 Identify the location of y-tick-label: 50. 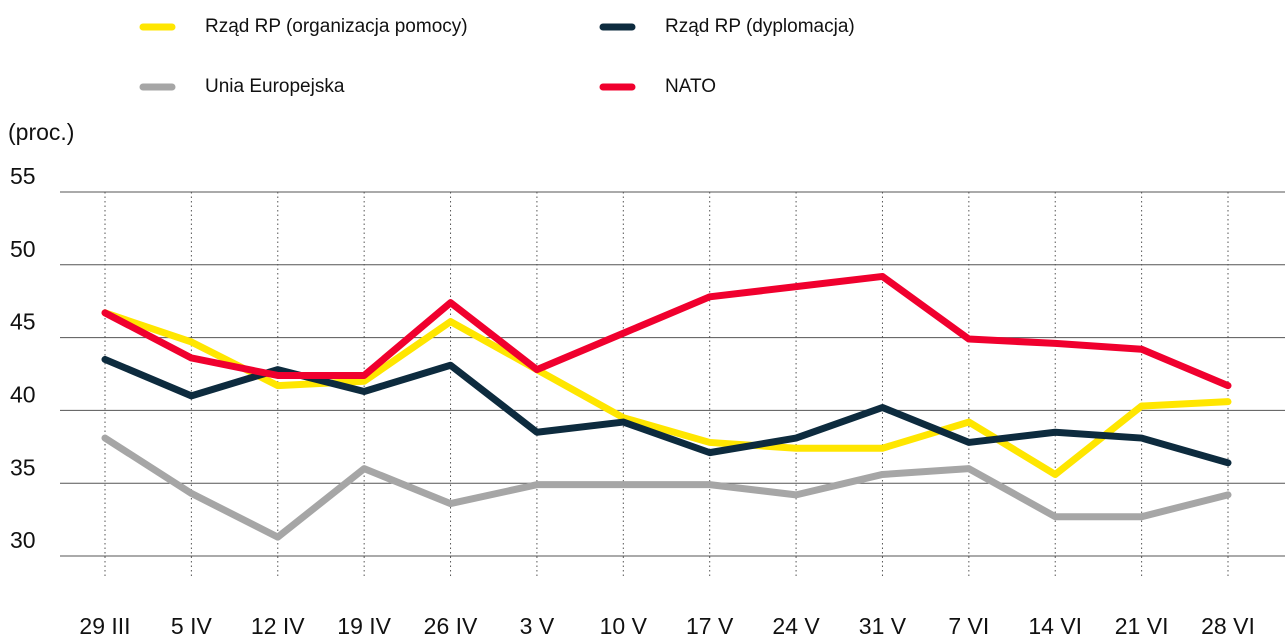
(23, 249).